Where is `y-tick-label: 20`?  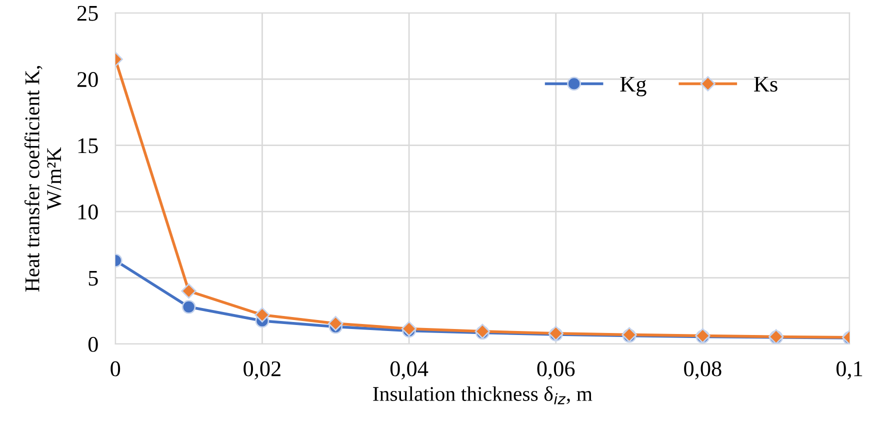 y-tick-label: 20 is located at coordinates (87, 80).